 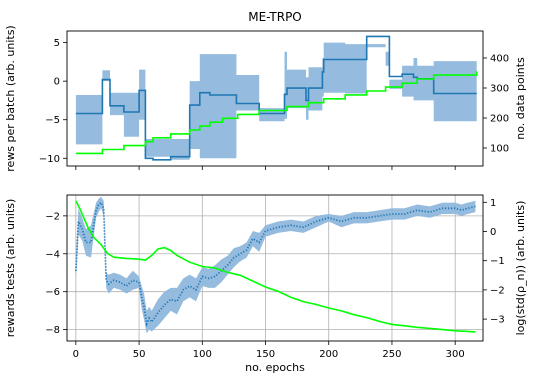 What do you see at coordinates (76, 354) in the screenshot?
I see `x-tick-label: 0` at bounding box center [76, 354].